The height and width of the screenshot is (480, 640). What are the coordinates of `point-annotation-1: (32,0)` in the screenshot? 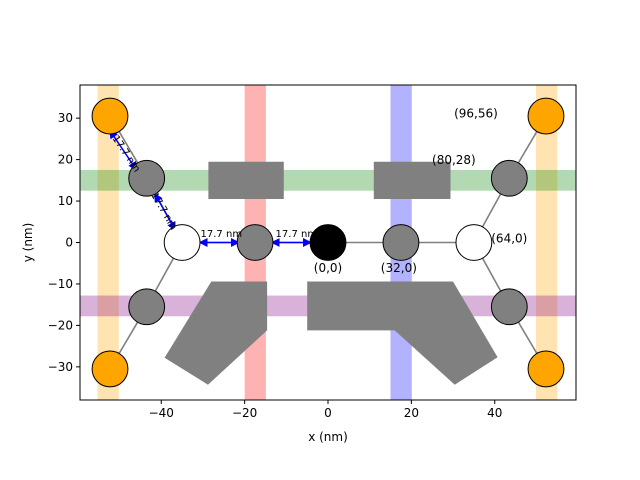 It's located at (399, 268).